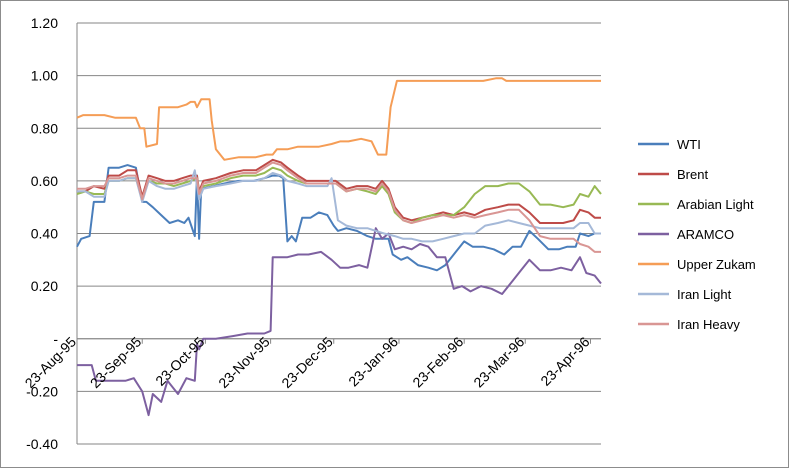 The image size is (789, 468). Describe the element at coordinates (42, 391) in the screenshot. I see `y-tick-label: -0.20` at that location.